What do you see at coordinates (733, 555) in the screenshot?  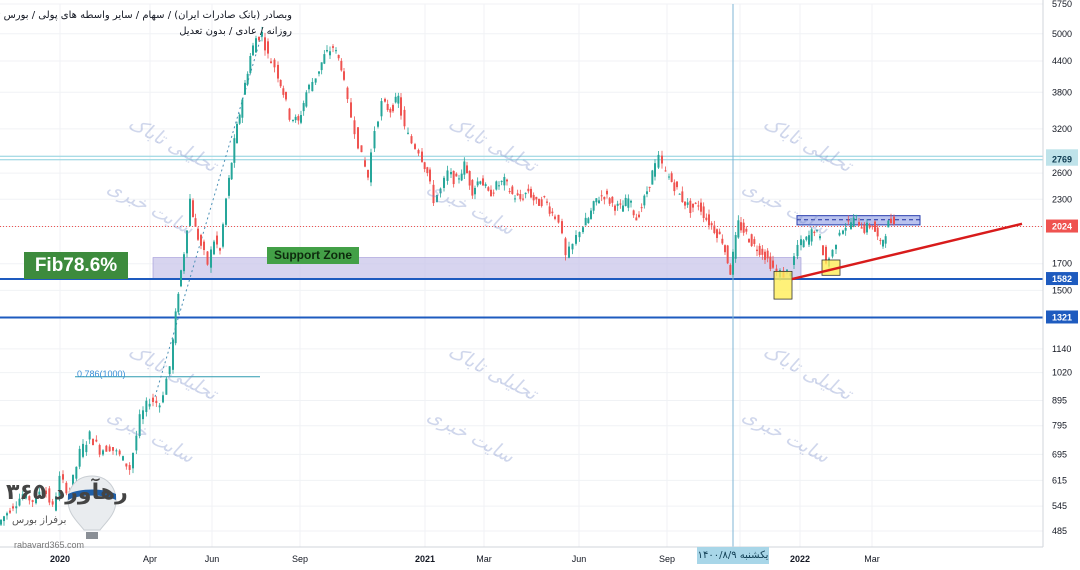 I see `crosshair-date-badge: یکشنبه ۱۴۰۰/۸/۹` at bounding box center [733, 555].